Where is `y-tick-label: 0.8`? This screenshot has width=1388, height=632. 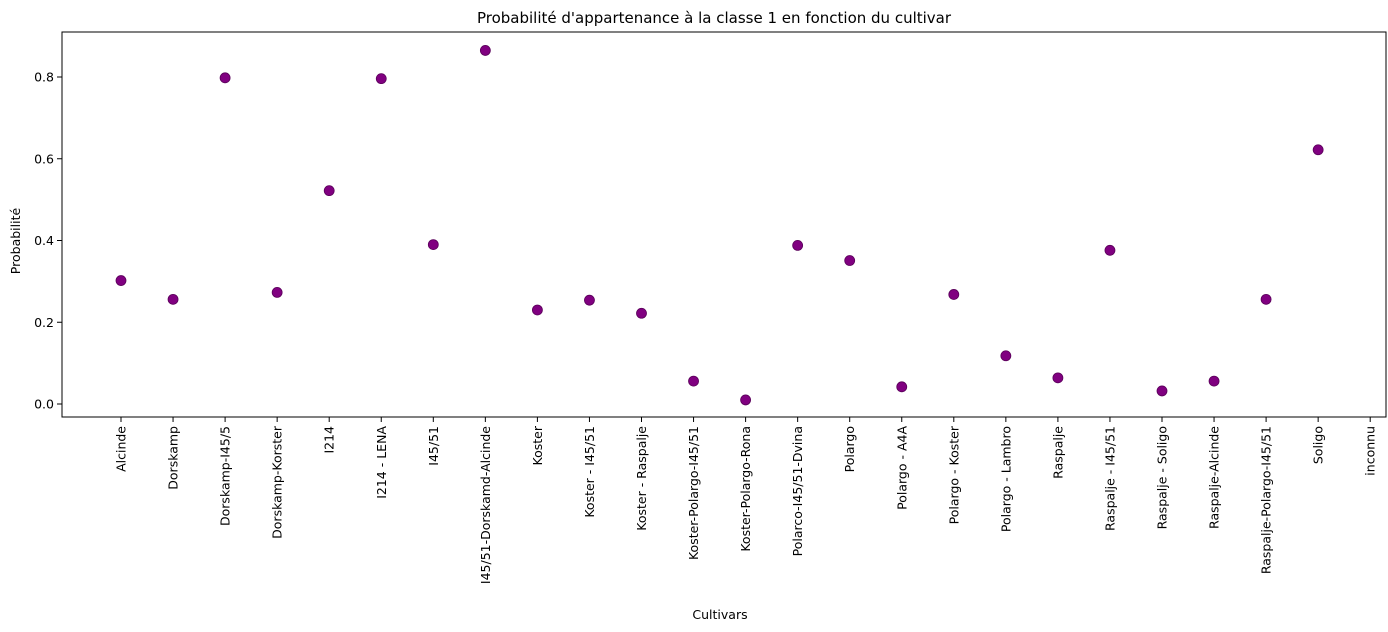 y-tick-label: 0.8 is located at coordinates (44, 77).